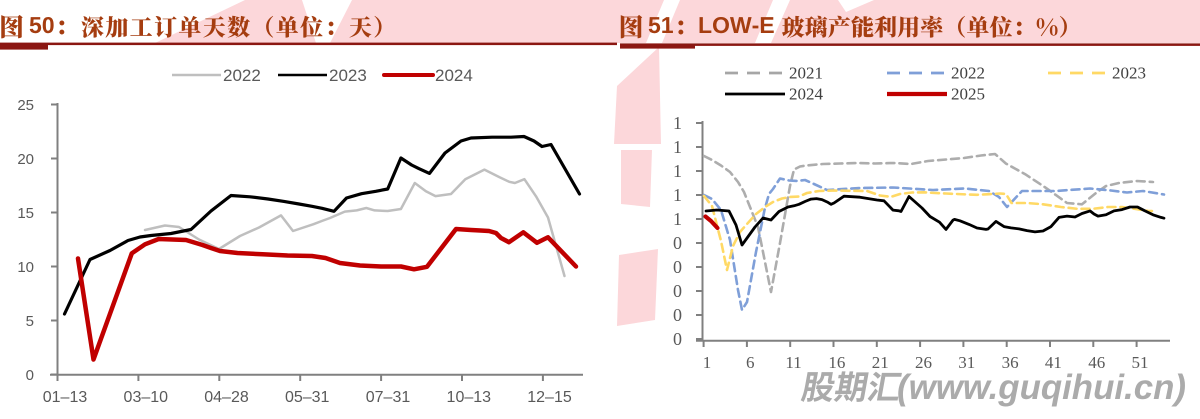 The width and height of the screenshot is (1200, 419). Describe the element at coordinates (30, 321) in the screenshot. I see `svg-text: 5` at that location.